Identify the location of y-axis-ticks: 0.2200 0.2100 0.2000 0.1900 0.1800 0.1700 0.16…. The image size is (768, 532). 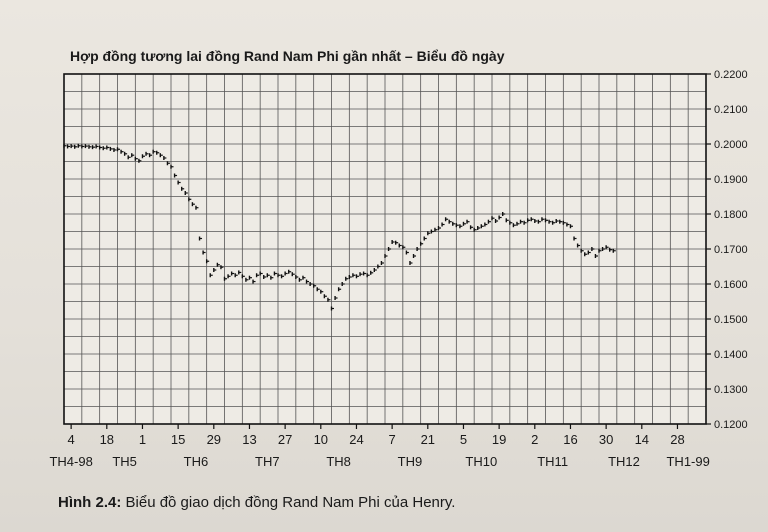
(727, 250).